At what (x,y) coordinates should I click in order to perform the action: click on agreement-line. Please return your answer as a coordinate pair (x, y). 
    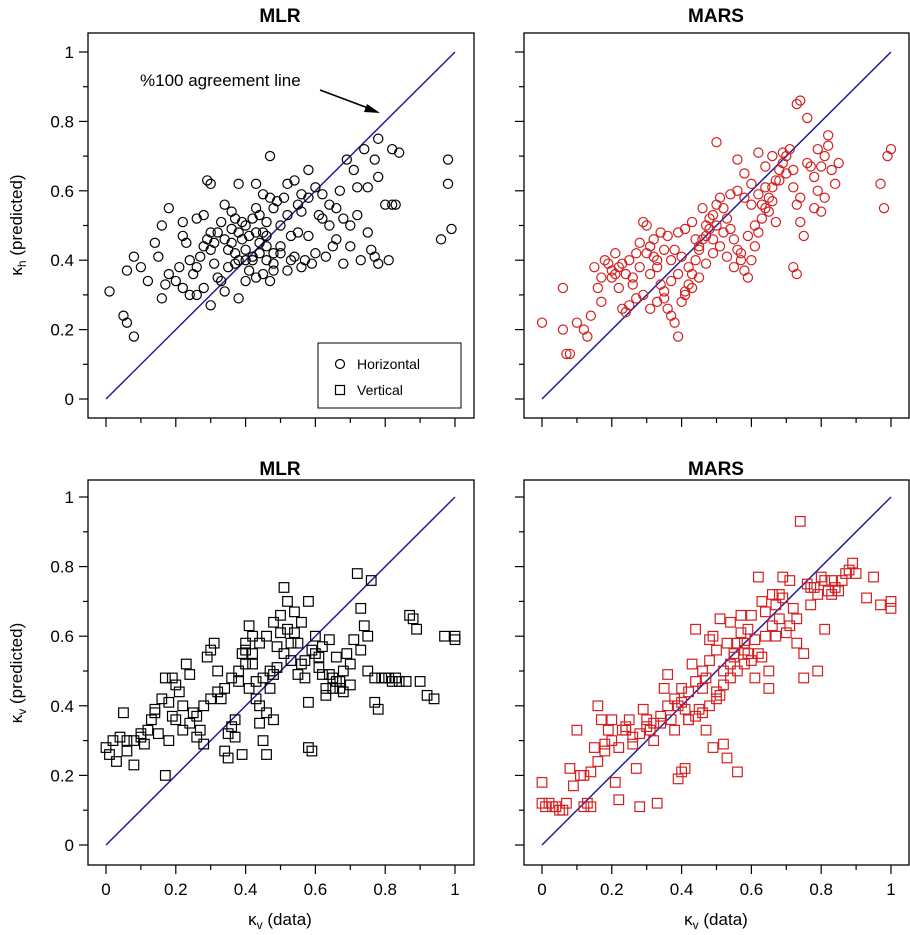
    Looking at the image, I should click on (280, 671).